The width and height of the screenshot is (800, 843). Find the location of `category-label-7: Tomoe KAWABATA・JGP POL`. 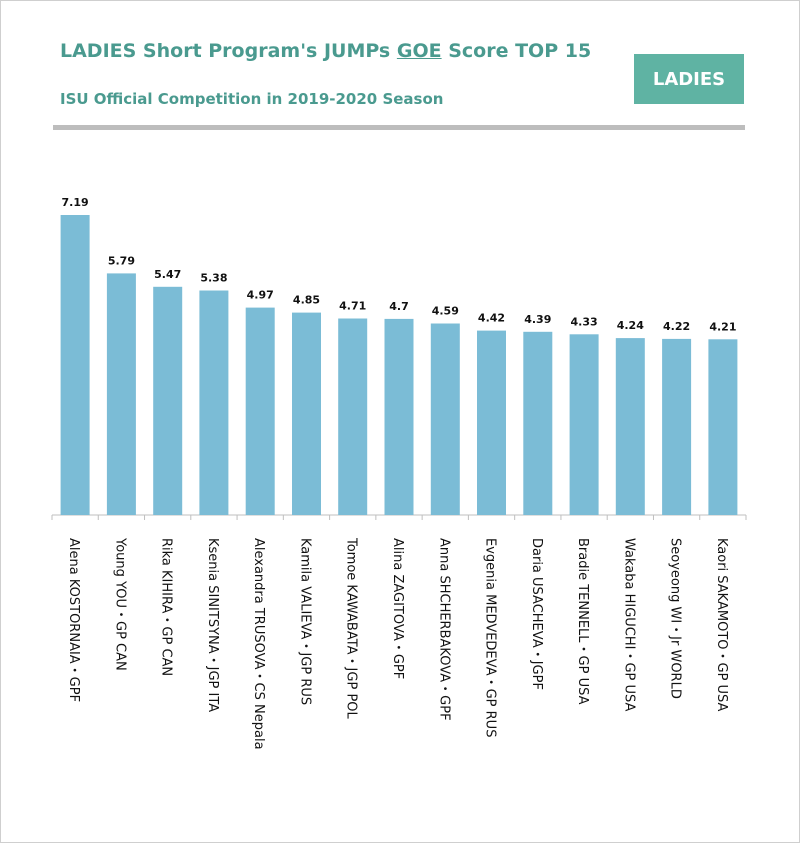

category-label-7: Tomoe KAWABATA・JGP POL is located at coordinates (351, 628).